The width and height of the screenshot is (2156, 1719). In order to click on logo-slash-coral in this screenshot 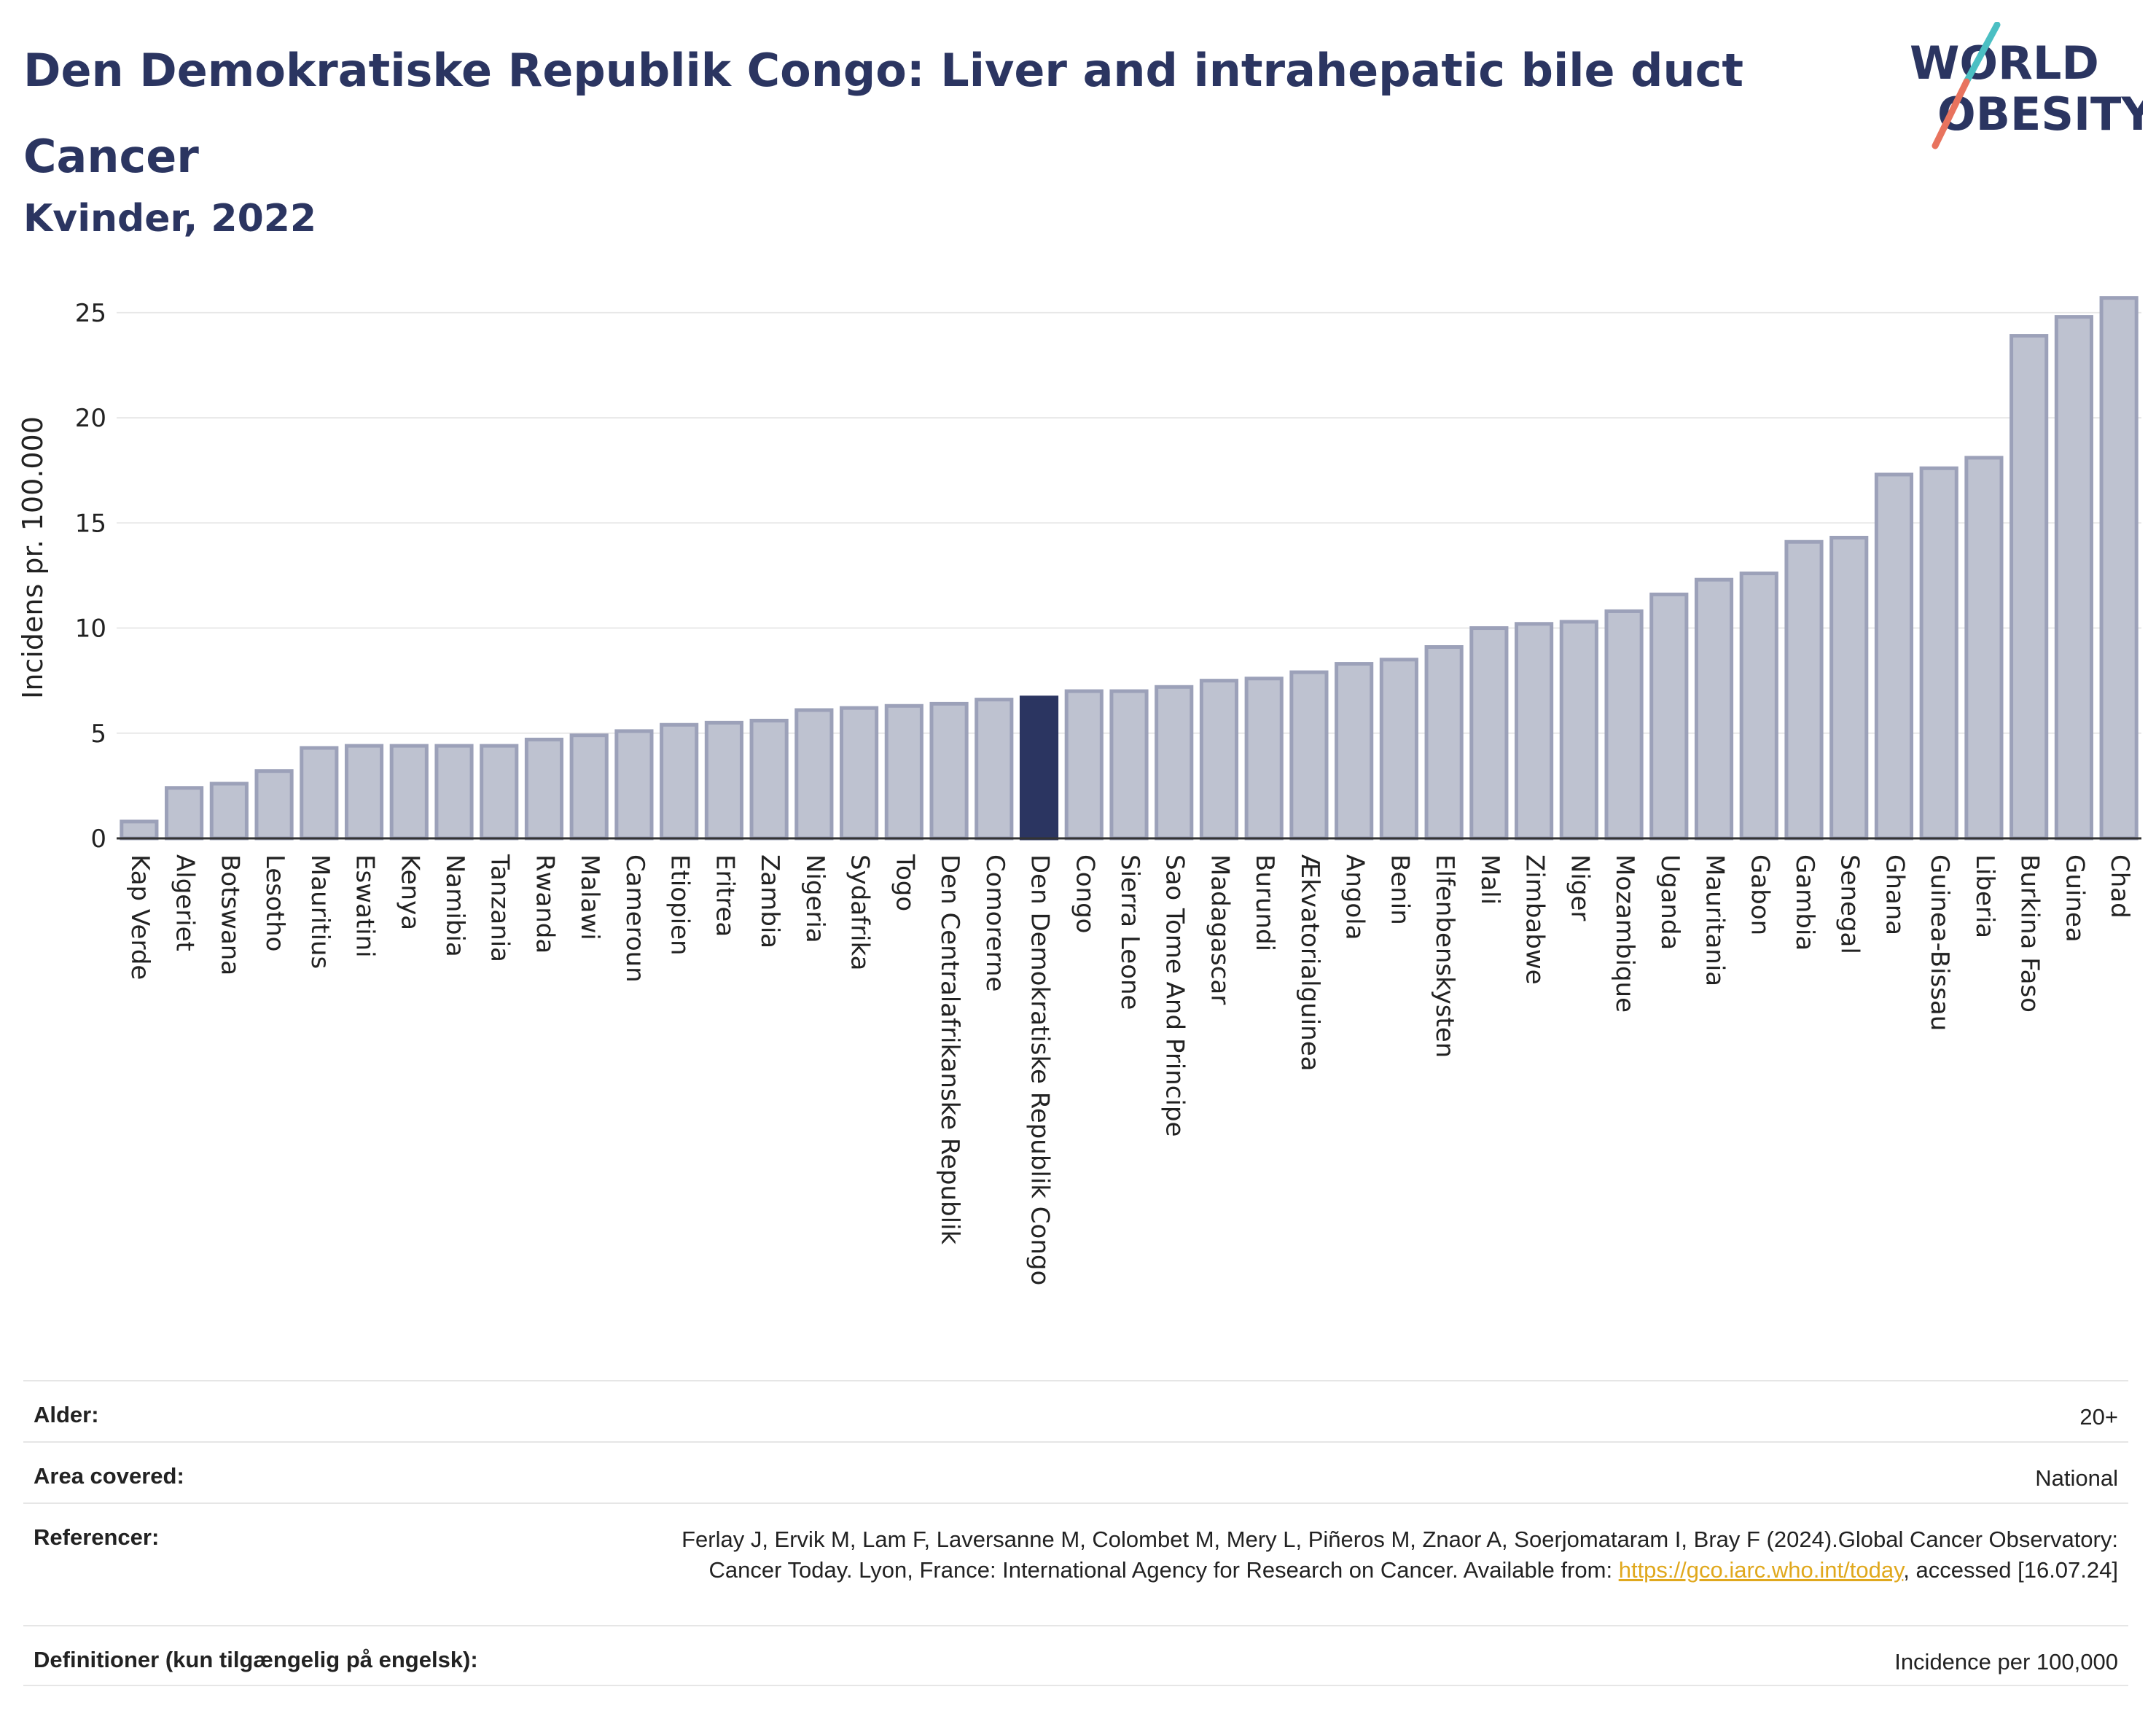, I will do `click(1951, 114)`.